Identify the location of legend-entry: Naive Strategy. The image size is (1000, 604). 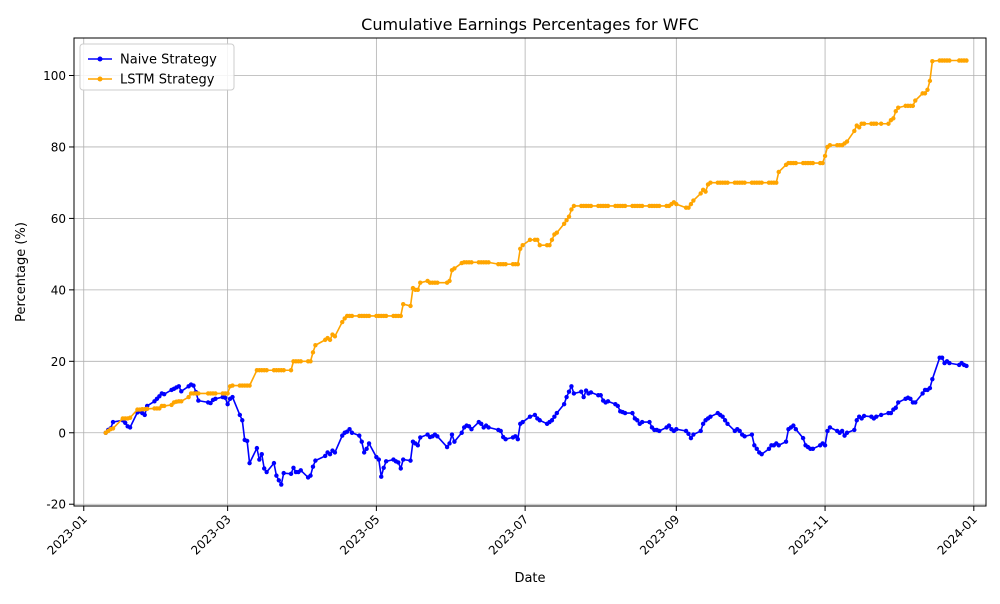
(152, 60).